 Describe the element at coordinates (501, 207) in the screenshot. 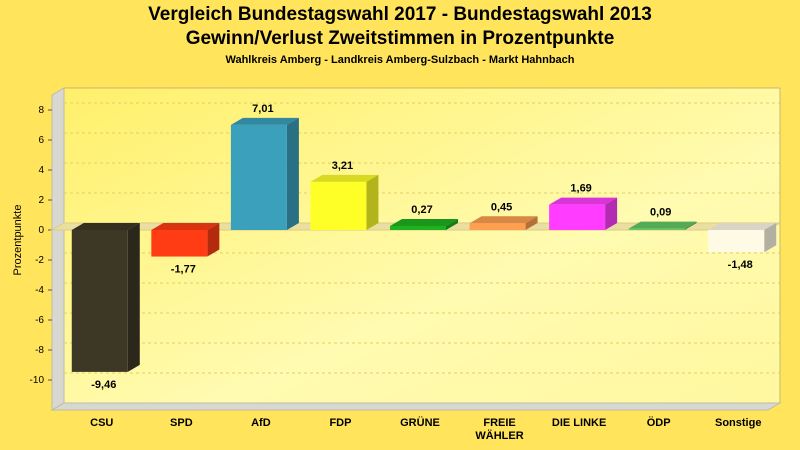

I see `data-label: 0,45` at that location.